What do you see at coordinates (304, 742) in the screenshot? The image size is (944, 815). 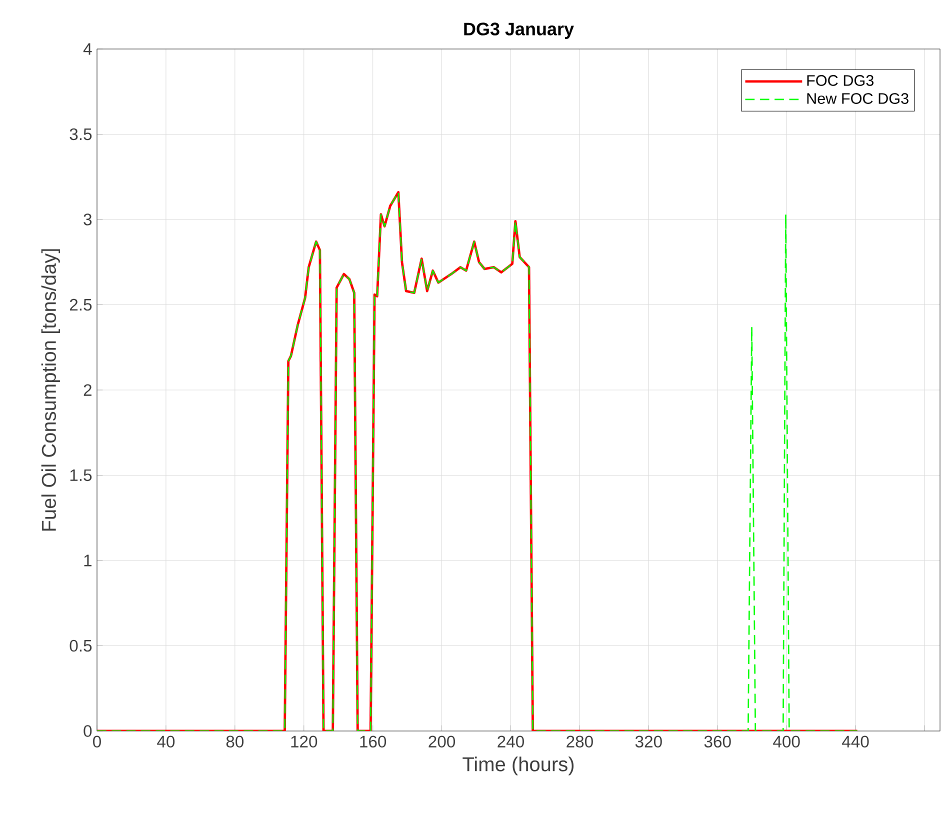 I see `x-tick-label: 120` at bounding box center [304, 742].